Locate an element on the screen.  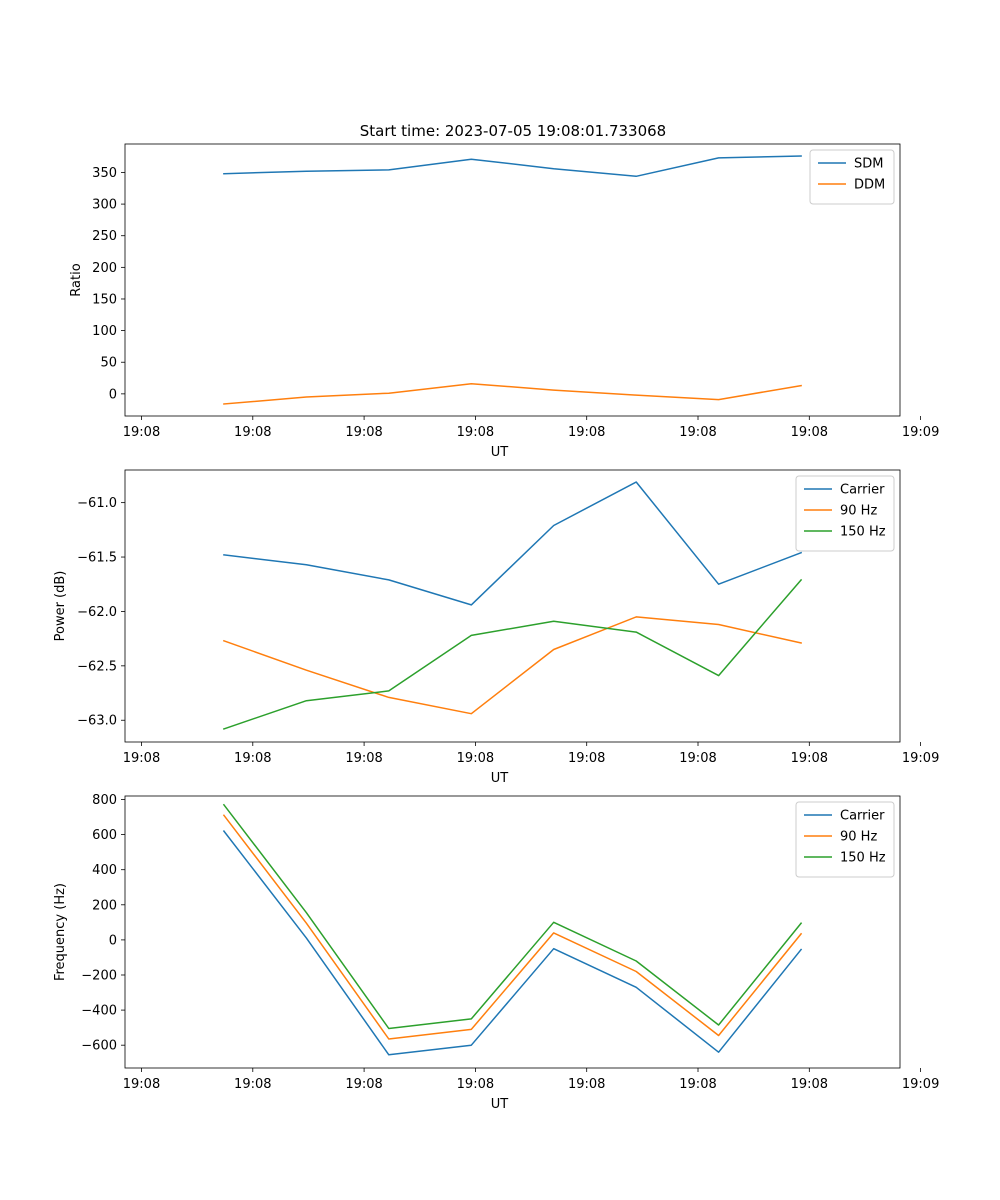
power-series-90-hz-line is located at coordinates (512, 665).